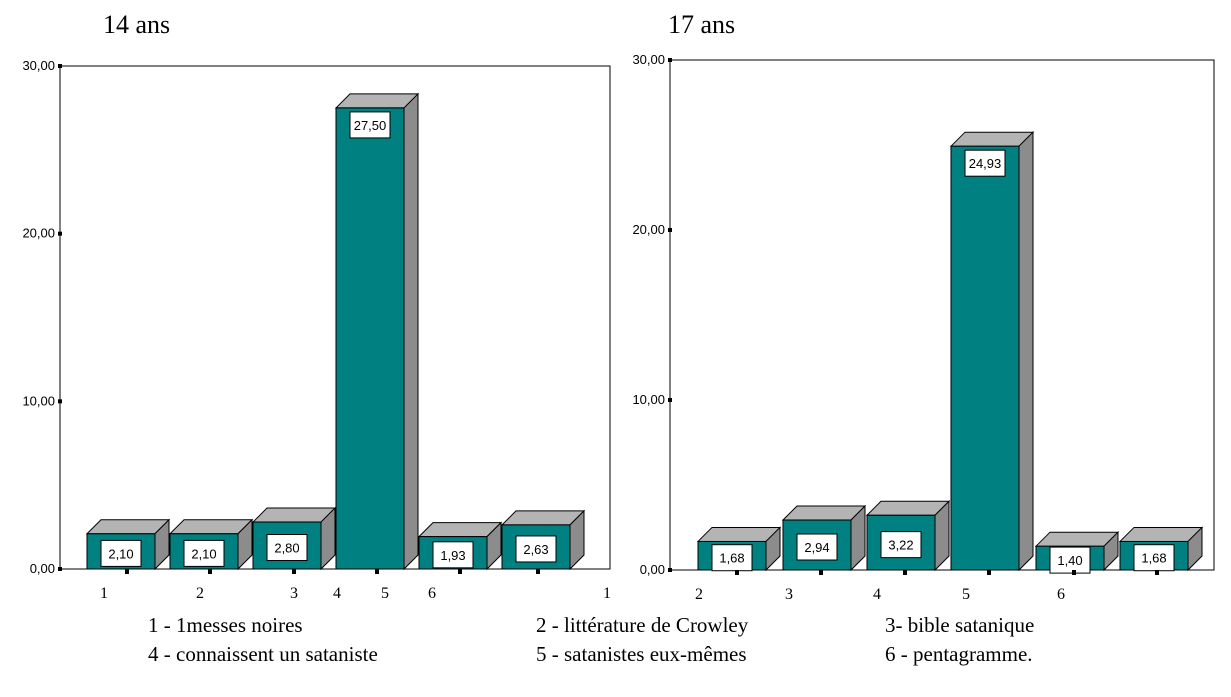 This screenshot has width=1231, height=697. Describe the element at coordinates (641, 654) in the screenshot. I see `legend-item: 5 - satanistes eux-mêmes` at that location.